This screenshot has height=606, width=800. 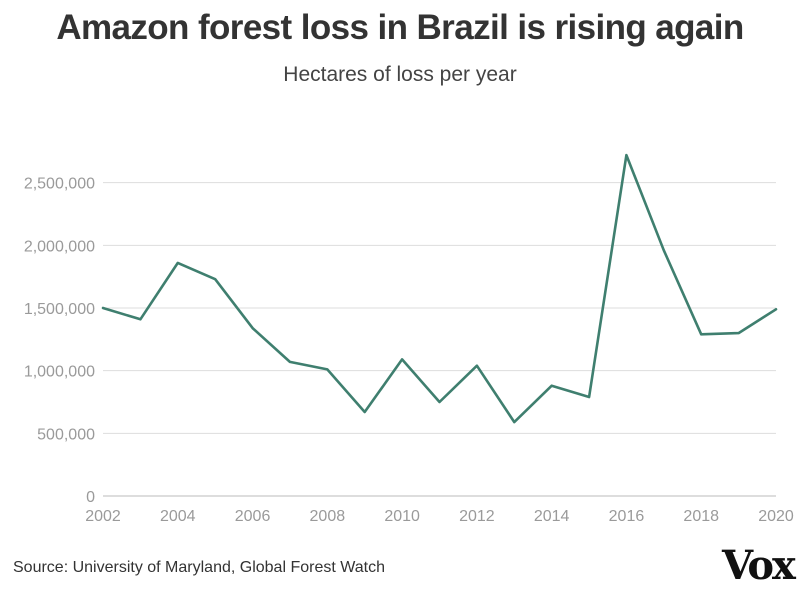 What do you see at coordinates (59, 372) in the screenshot?
I see `y-tick-label: 1,000,000` at bounding box center [59, 372].